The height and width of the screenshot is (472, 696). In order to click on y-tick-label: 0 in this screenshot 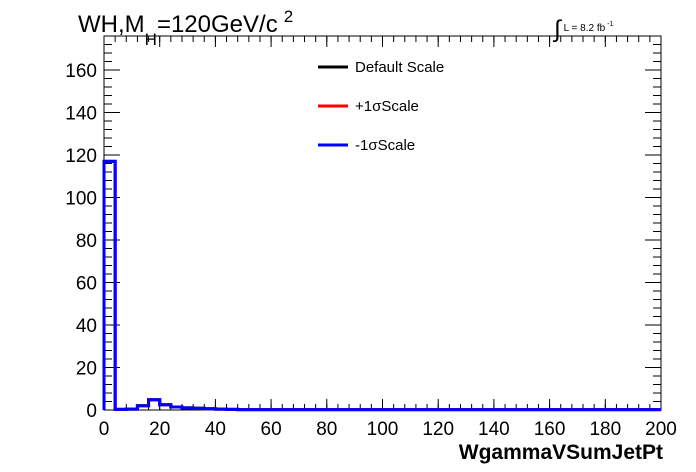, I will do `click(91, 411)`.